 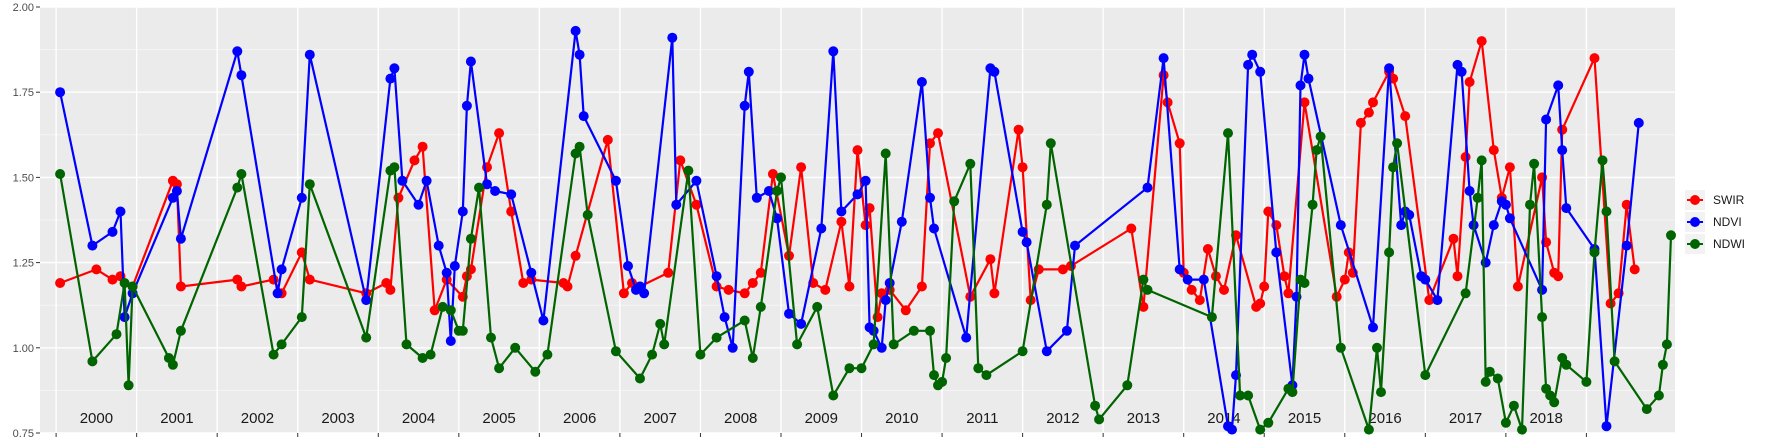 I want to click on y-tick-label: 1.25, so click(x=23, y=264).